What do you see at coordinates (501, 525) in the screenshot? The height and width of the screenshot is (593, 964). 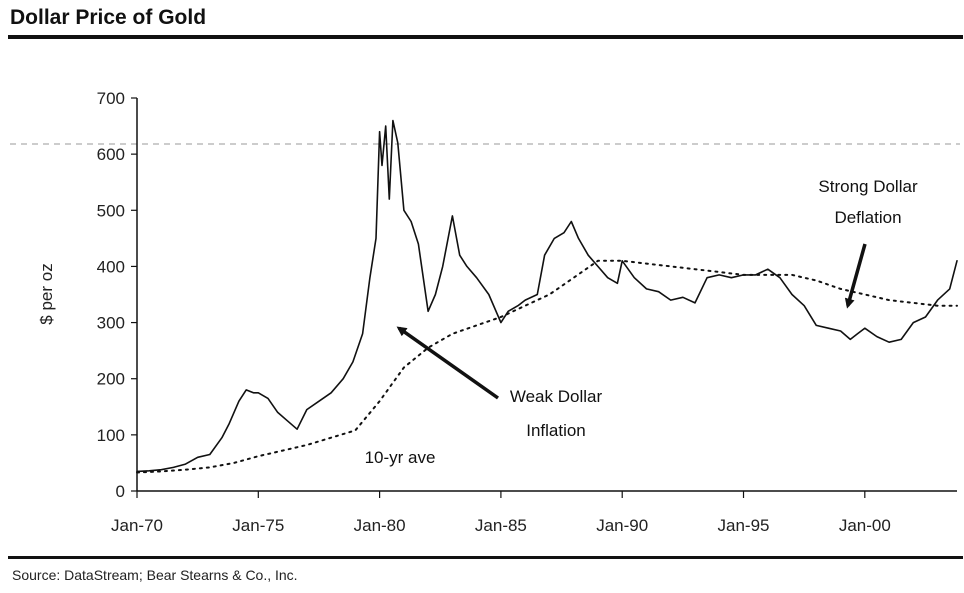 I see `x-tick-label: Jan-85` at bounding box center [501, 525].